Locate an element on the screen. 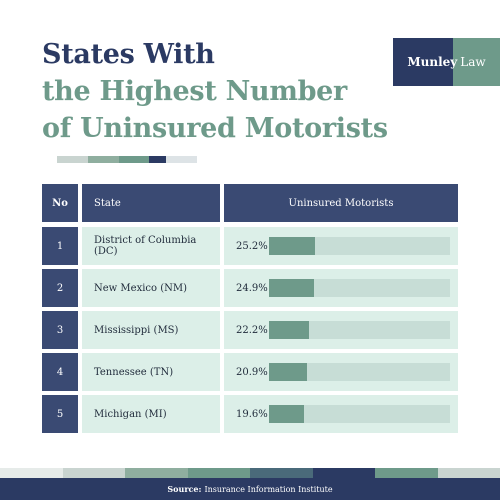 Image resolution: width=500 pixels, height=500 pixels. value-cell: 19.6% is located at coordinates (341, 414).